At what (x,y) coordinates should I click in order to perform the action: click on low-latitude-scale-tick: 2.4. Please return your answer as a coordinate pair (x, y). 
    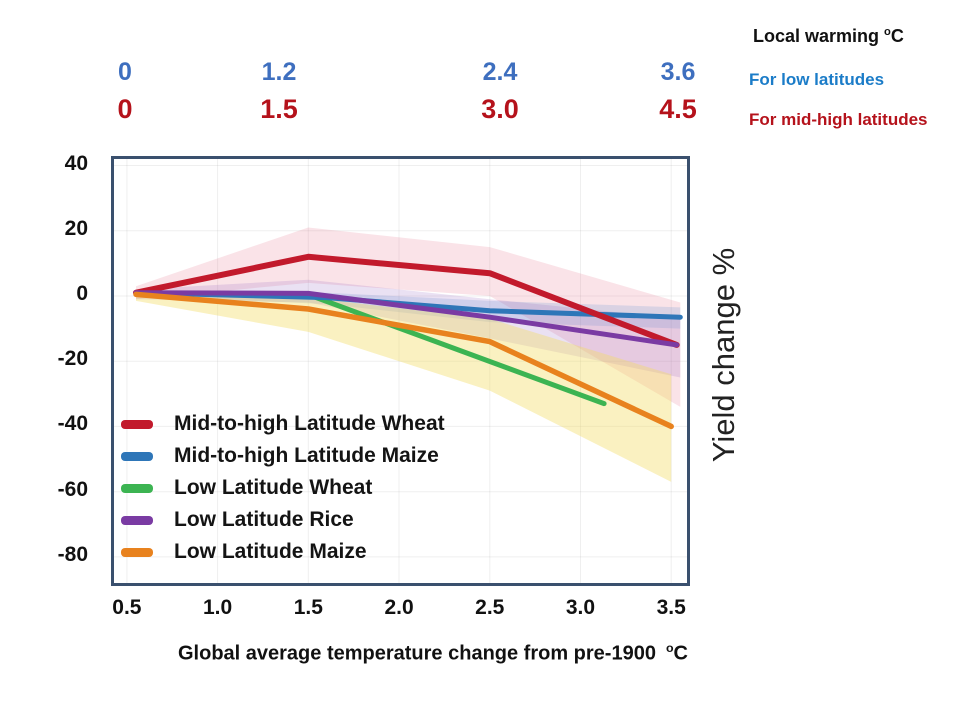
    Looking at the image, I should click on (500, 72).